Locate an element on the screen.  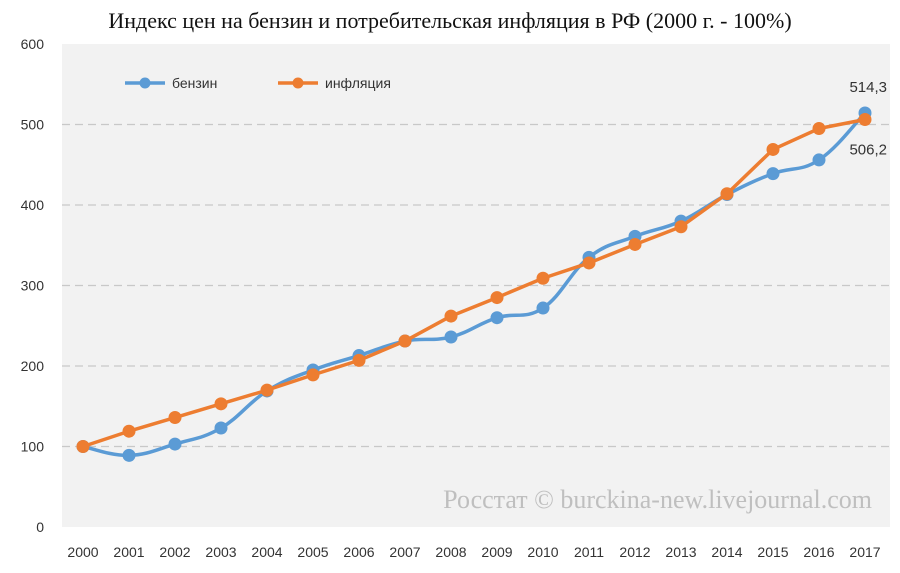
y-tick-label: 600 is located at coordinates (33, 44).